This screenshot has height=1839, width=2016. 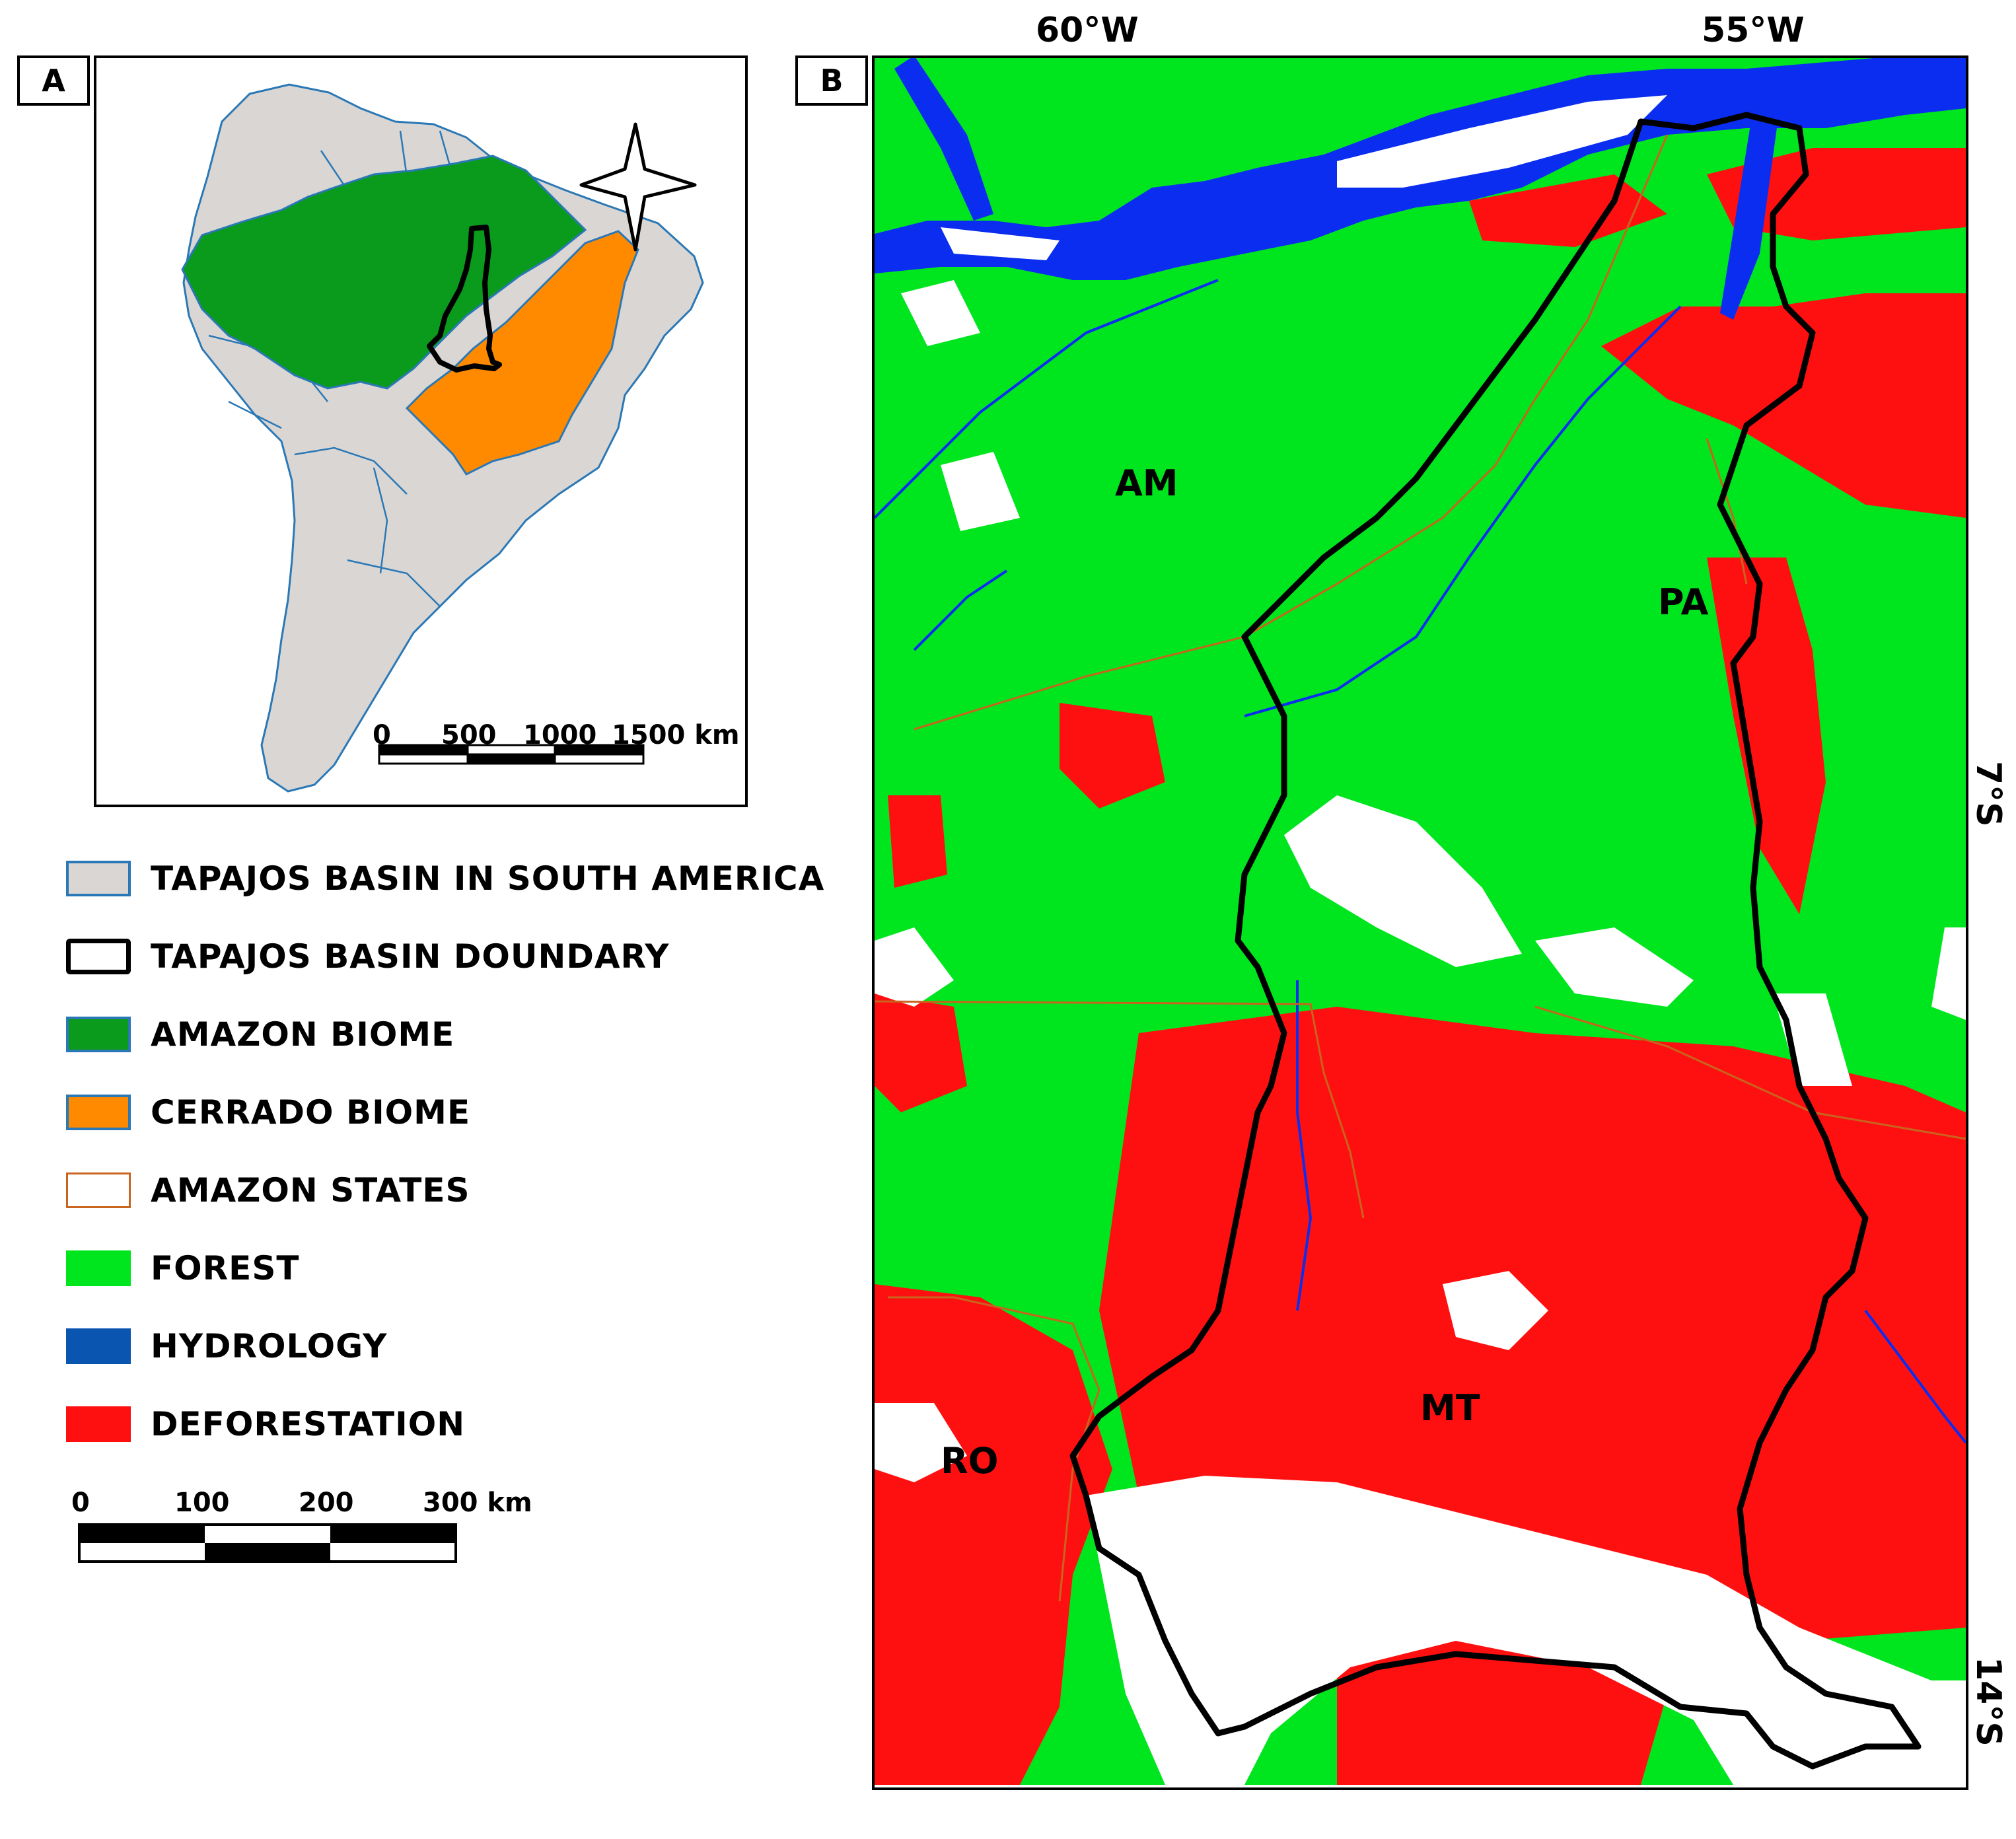 What do you see at coordinates (1753, 30) in the screenshot?
I see `longitude-label-55w: 55°W` at bounding box center [1753, 30].